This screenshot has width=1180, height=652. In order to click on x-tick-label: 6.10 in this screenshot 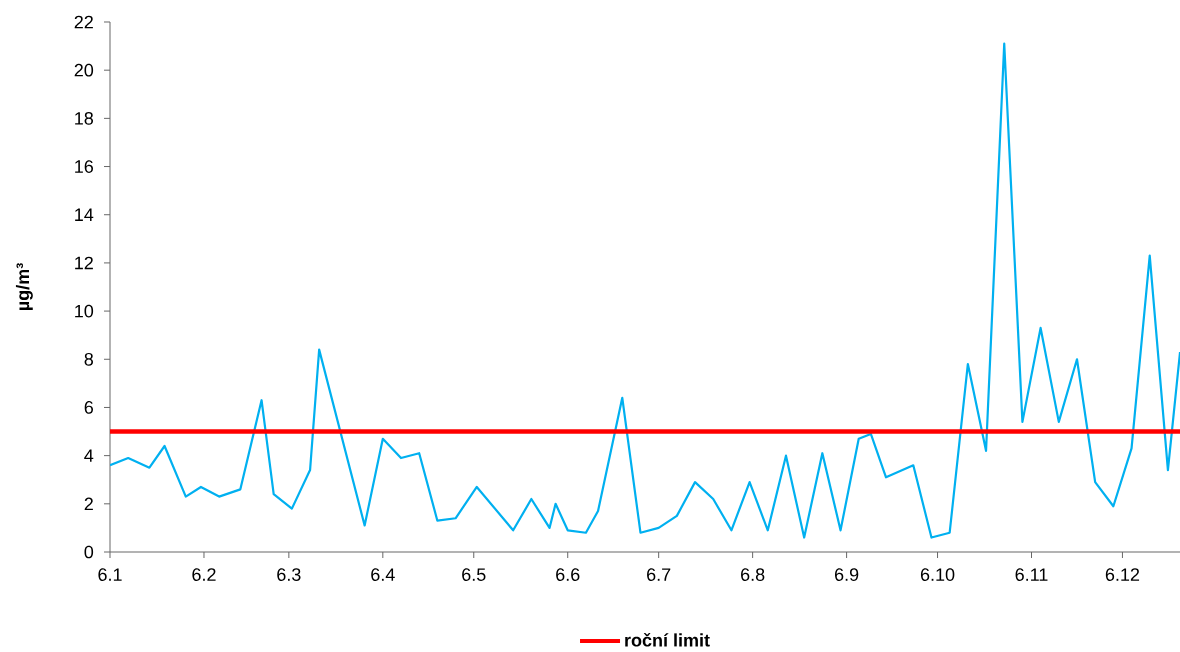, I will do `click(937, 574)`.